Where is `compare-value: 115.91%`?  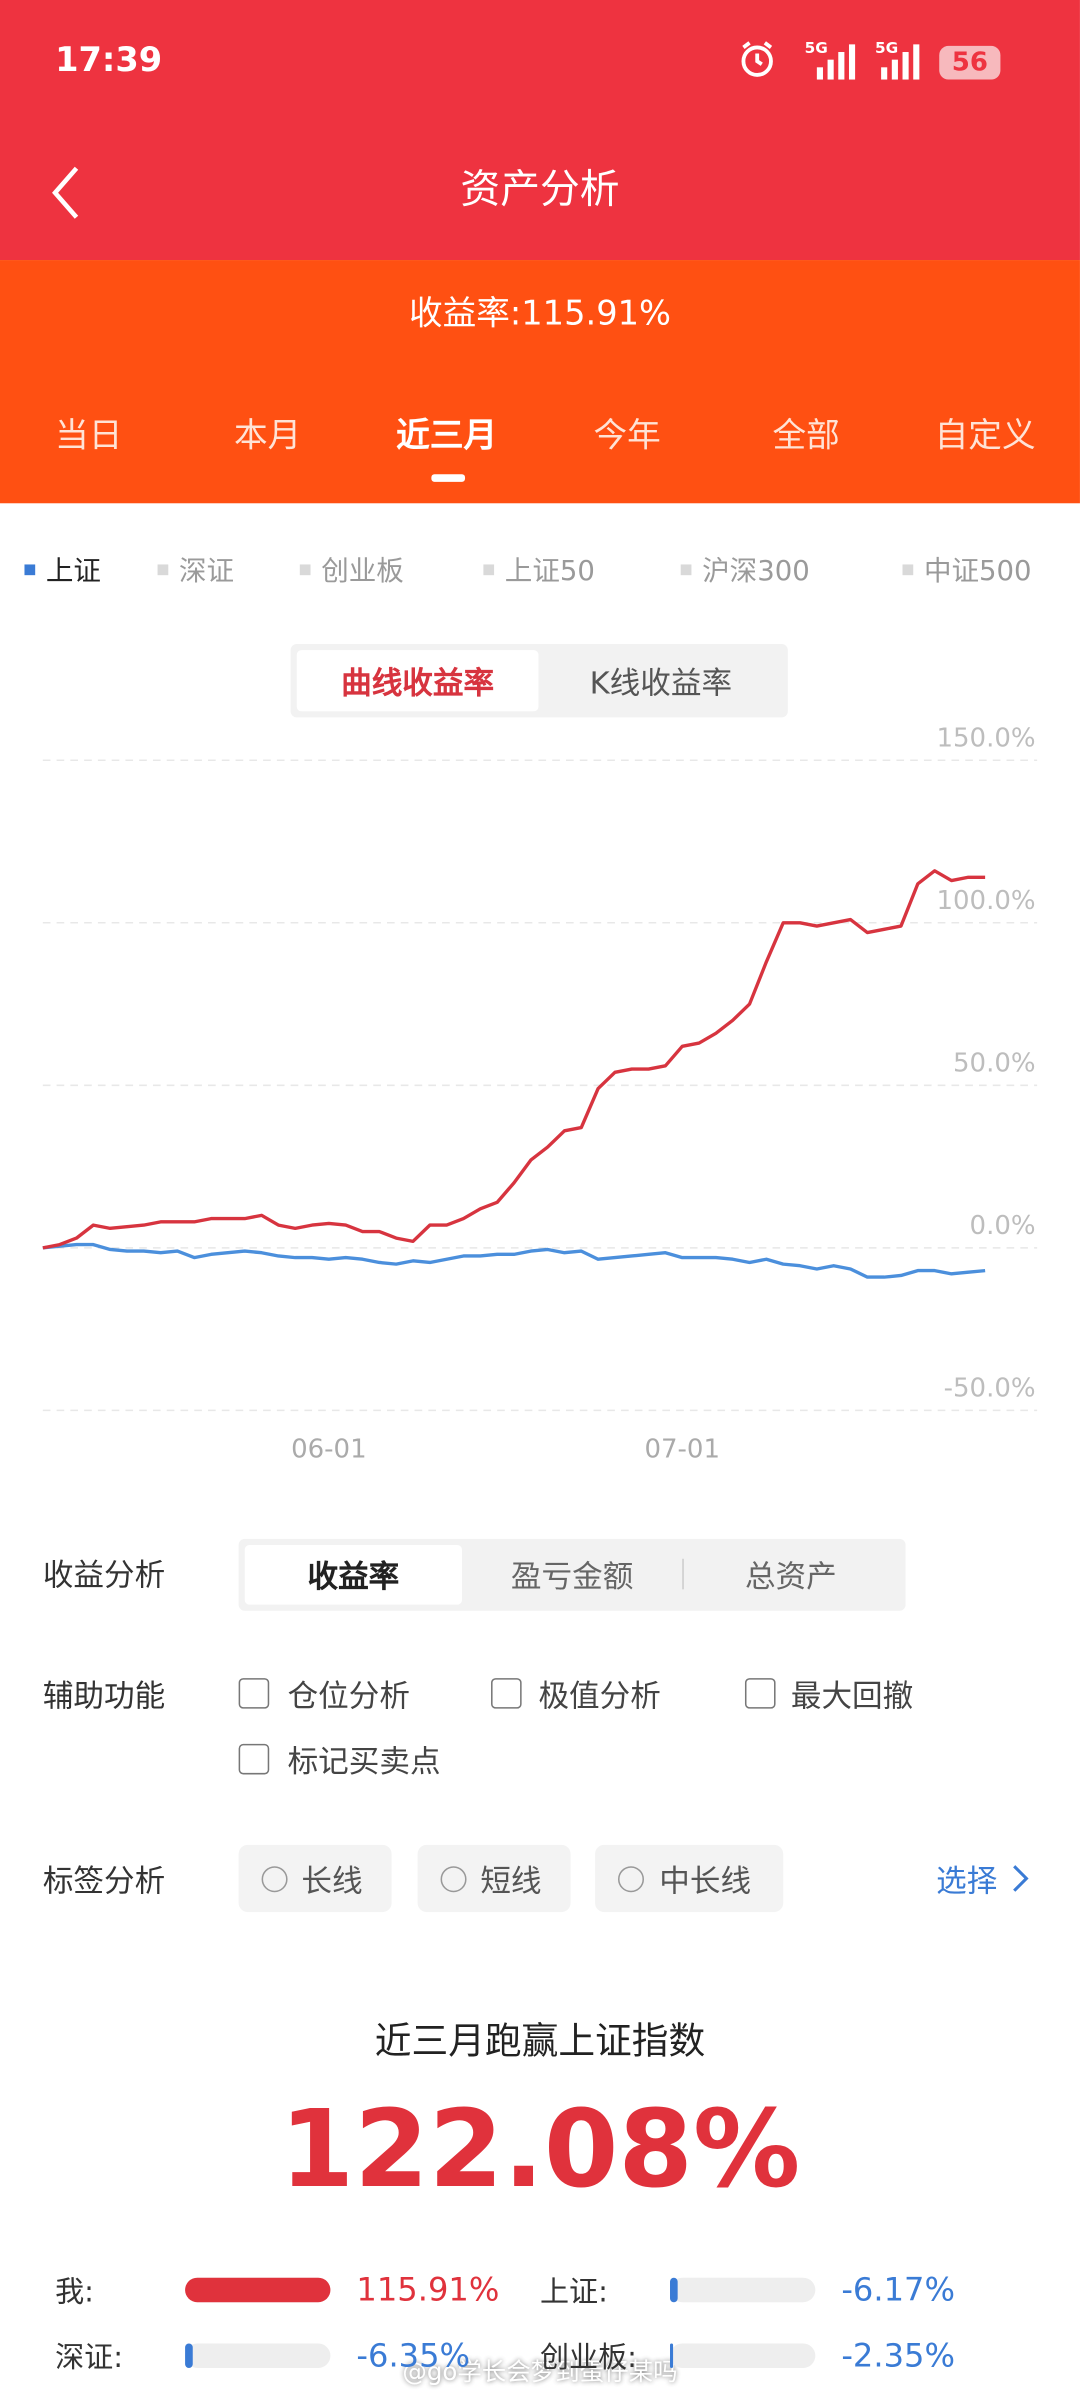 compare-value: 115.91% is located at coordinates (428, 2290).